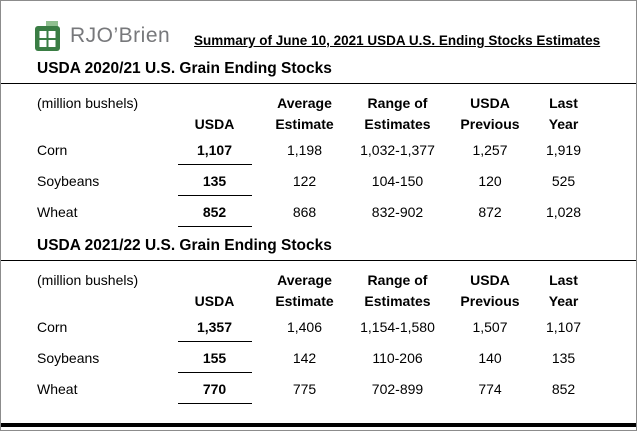 This screenshot has height=431, width=637. Describe the element at coordinates (397, 358) in the screenshot. I see `range-of-estimates: 110-206` at that location.